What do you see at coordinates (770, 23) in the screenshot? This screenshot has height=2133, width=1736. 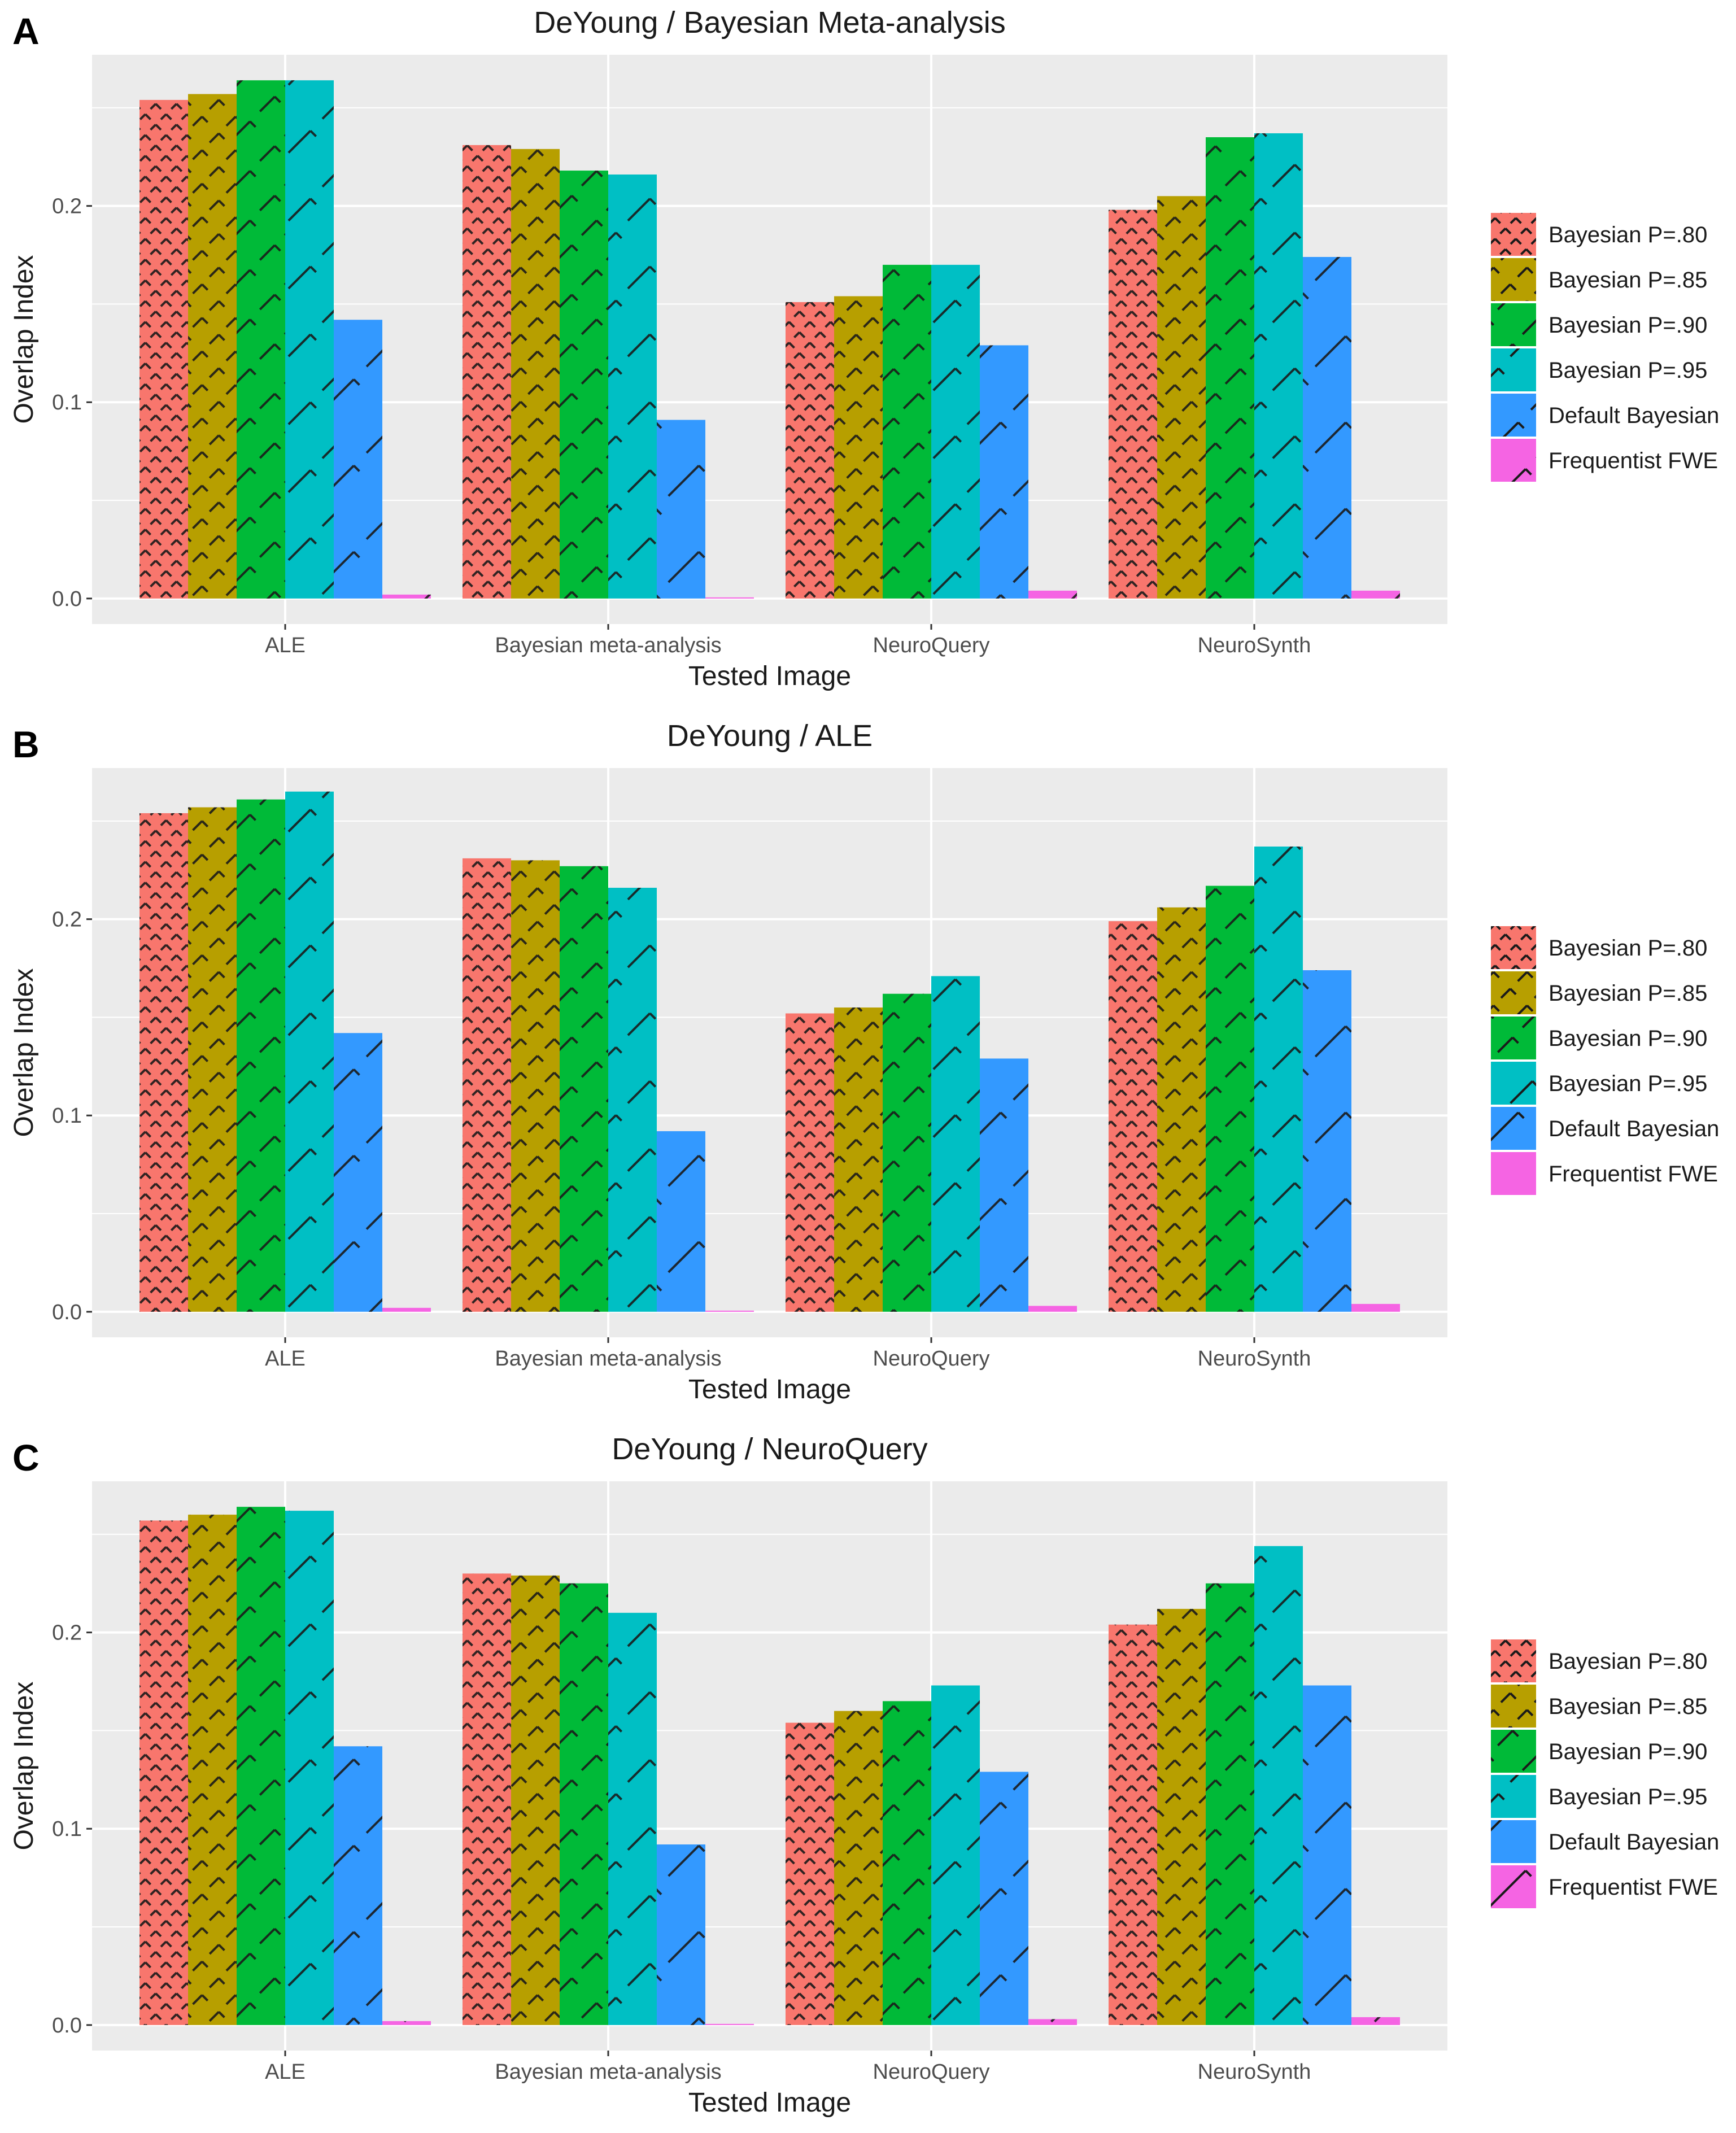 I see `chart-title: DeYoung / Bayesian Meta-analysis` at bounding box center [770, 23].